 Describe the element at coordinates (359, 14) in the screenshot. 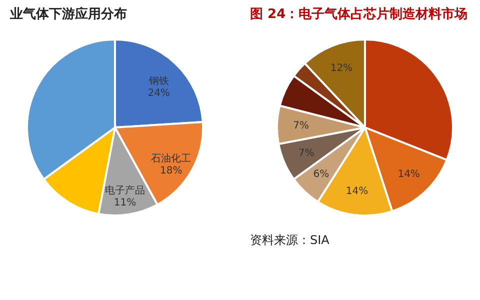

I see `chart-title: 图 24：电子气体占芯片制造材料市场` at that location.